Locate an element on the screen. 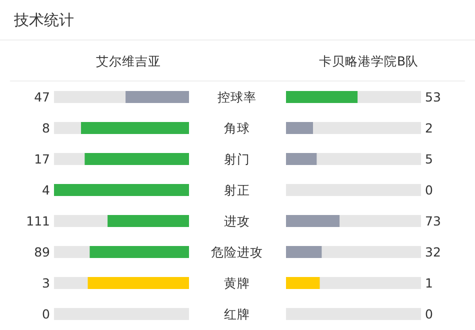 The width and height of the screenshot is (475, 330). data-label: 3 is located at coordinates (46, 283).